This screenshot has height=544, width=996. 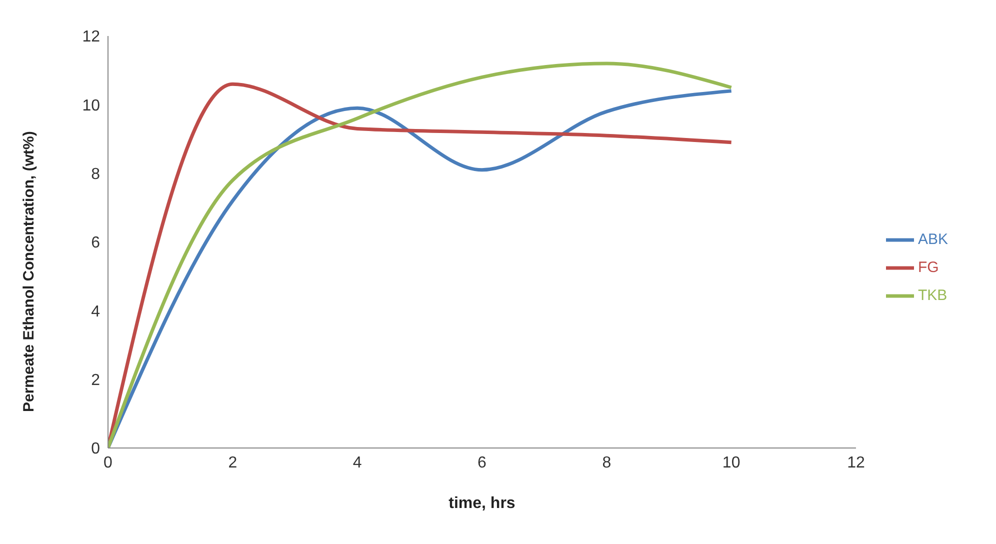 What do you see at coordinates (95, 243) in the screenshot?
I see `y-tick-label: 6` at bounding box center [95, 243].